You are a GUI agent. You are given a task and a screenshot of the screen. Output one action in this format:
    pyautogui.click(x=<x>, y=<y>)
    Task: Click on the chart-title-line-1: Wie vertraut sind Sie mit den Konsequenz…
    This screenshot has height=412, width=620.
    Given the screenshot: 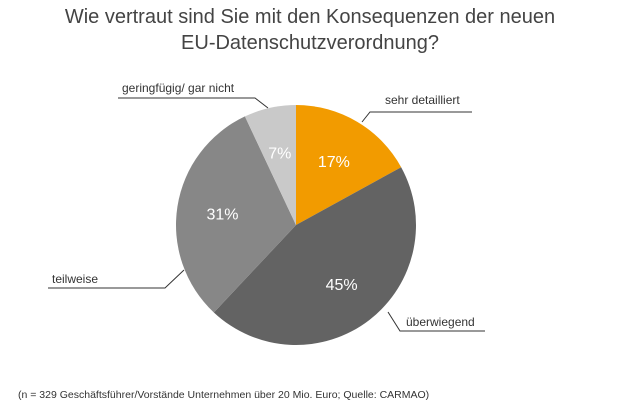 What is the action you would take?
    pyautogui.click(x=310, y=17)
    